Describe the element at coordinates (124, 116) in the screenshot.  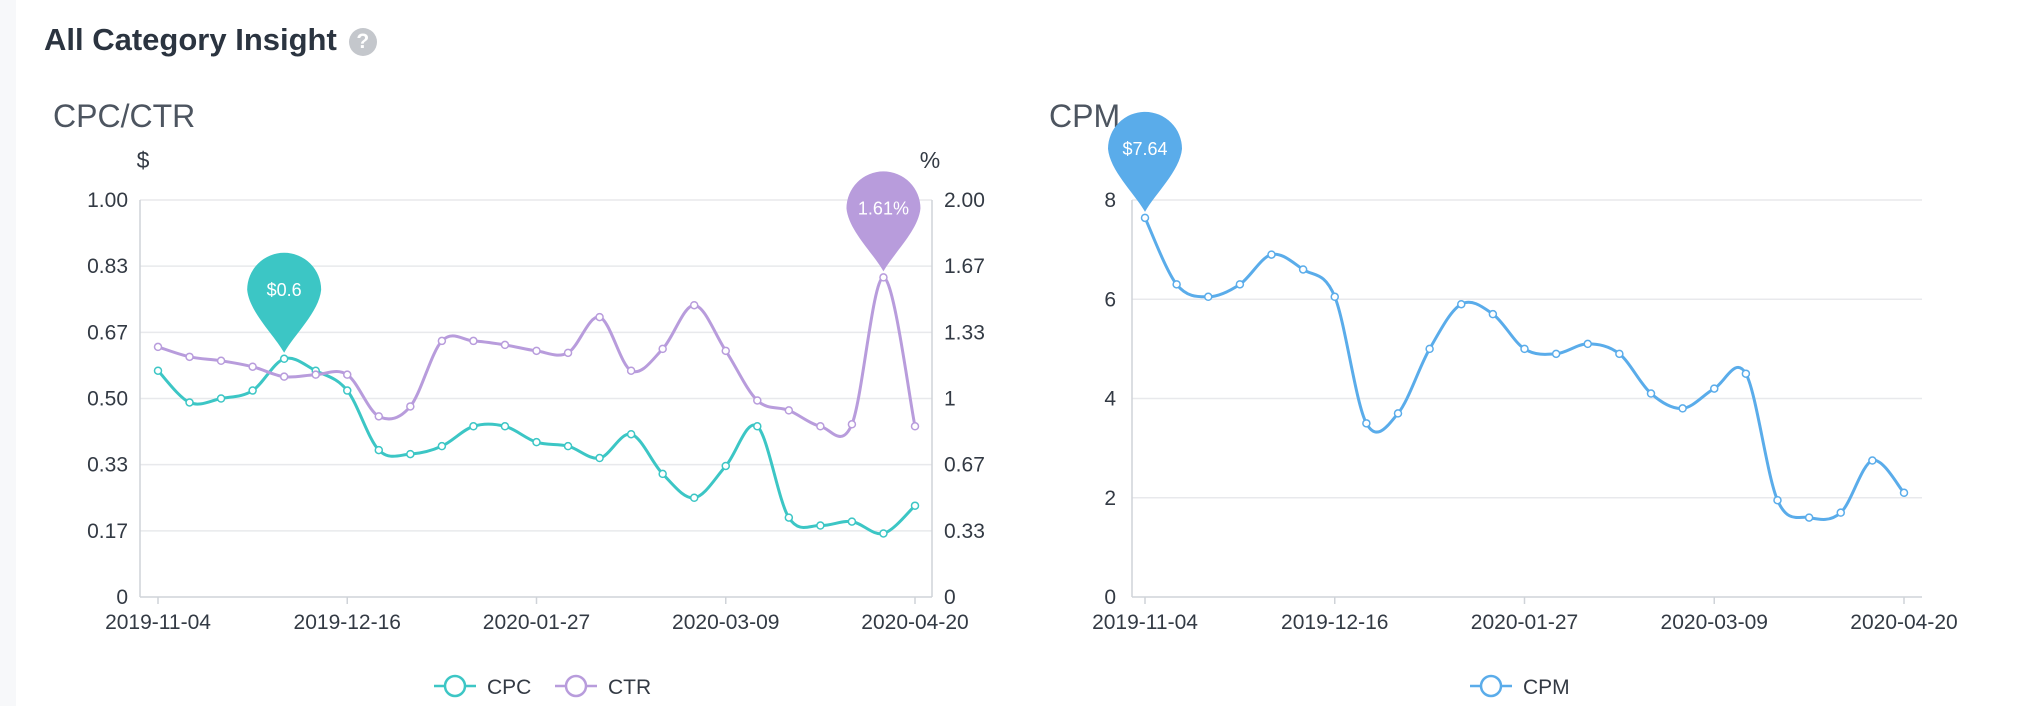
I see `chart-title-cpc-ctr: CPC/CTR` at that location.